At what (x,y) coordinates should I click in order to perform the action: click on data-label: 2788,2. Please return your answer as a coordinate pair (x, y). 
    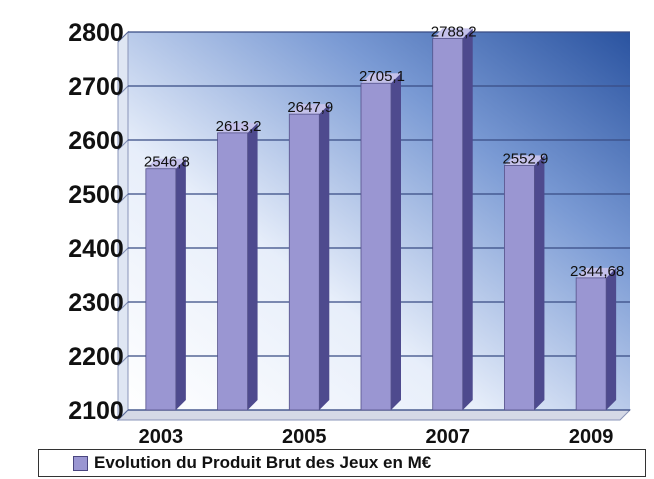
    Looking at the image, I should click on (454, 31).